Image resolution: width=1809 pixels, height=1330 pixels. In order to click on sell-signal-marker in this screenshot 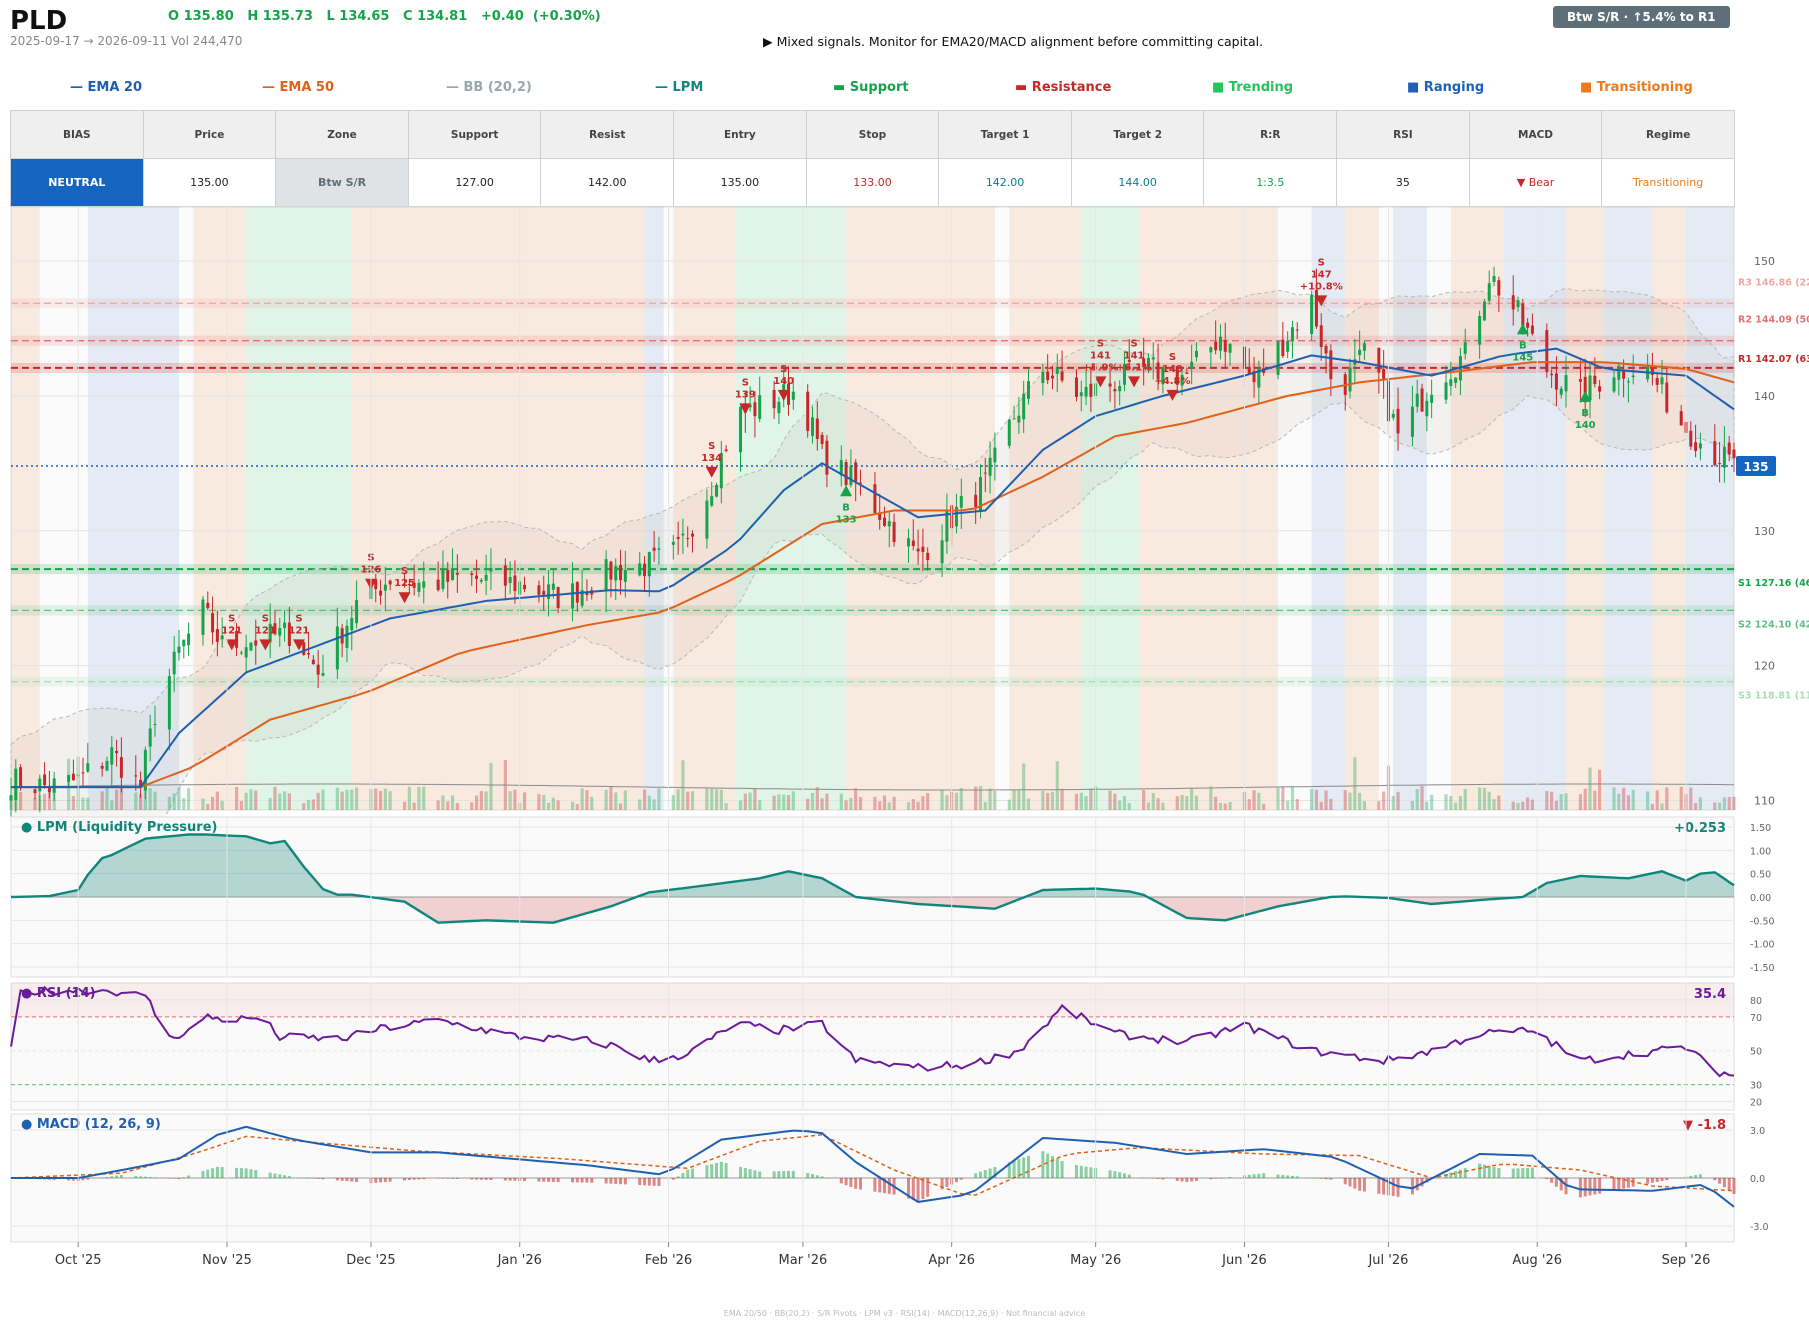, I will do `click(745, 409)`.